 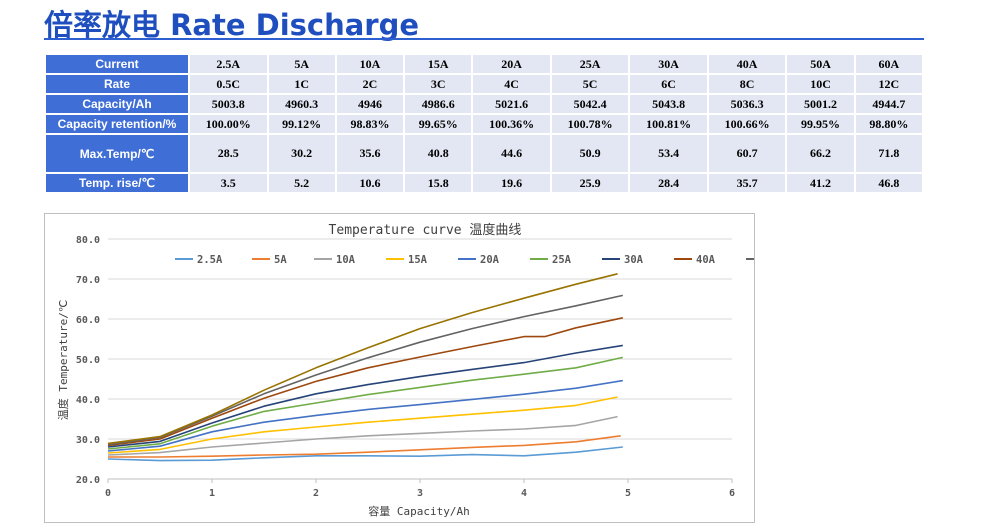 I want to click on table-cell: 19.6, so click(x=511, y=183).